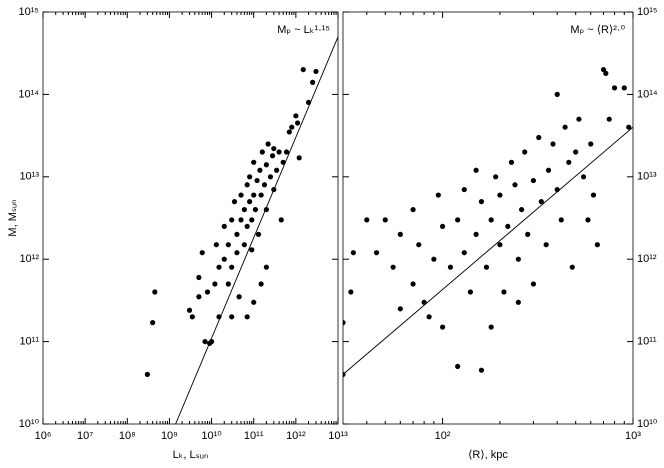  Describe the element at coordinates (127, 436) in the screenshot. I see `x-tick-label: 10⁸` at that location.